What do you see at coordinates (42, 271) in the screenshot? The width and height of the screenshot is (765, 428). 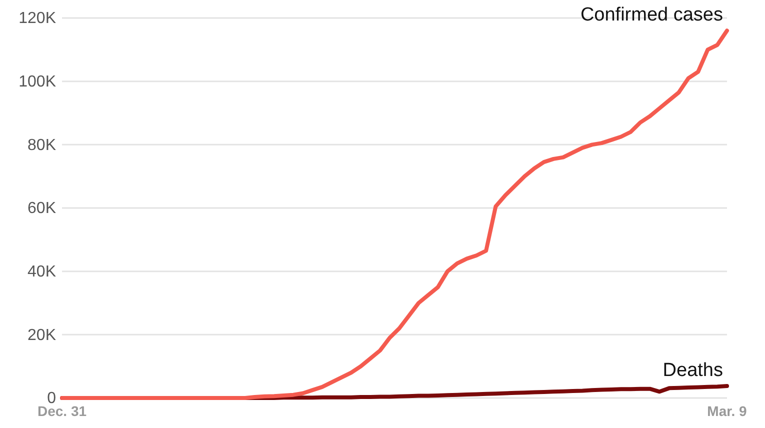 I see `y-tick-label: 40K` at bounding box center [42, 271].